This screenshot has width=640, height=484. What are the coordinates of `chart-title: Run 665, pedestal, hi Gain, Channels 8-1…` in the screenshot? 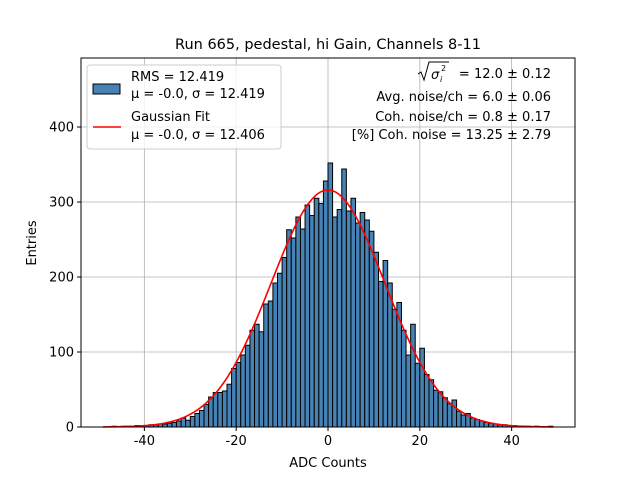 It's located at (328, 45).